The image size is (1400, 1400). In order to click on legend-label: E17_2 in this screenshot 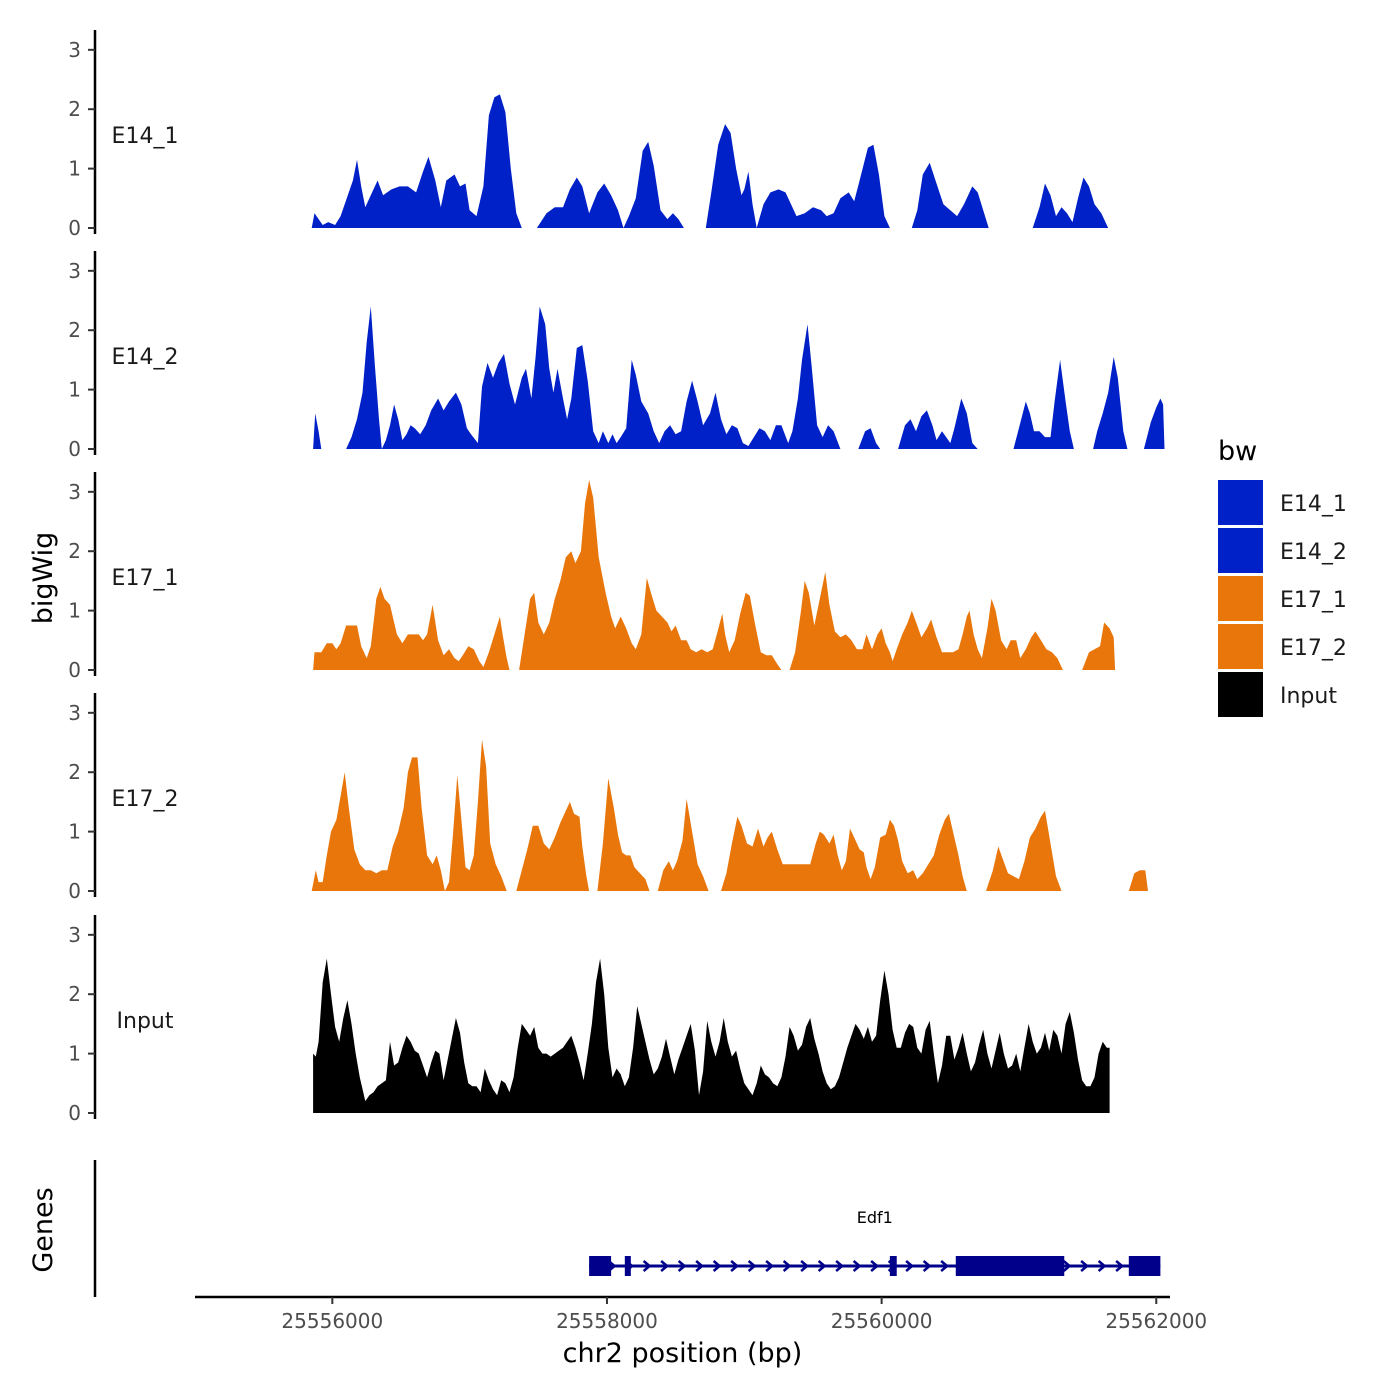, I will do `click(1313, 648)`.